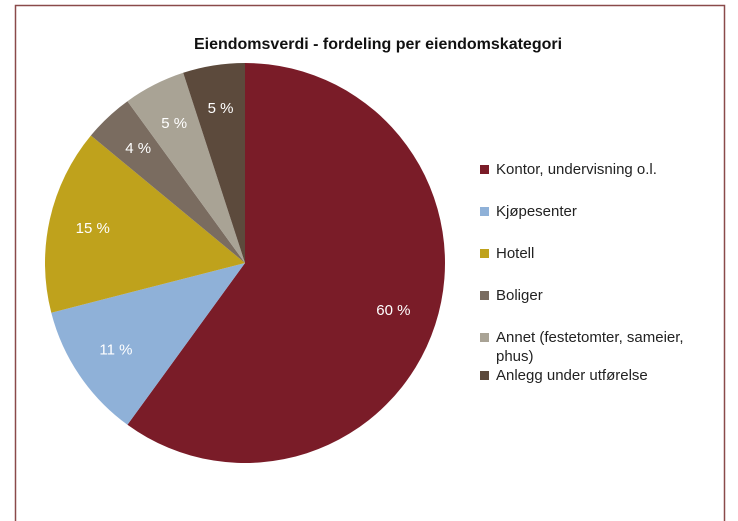 The image size is (738, 521). Describe the element at coordinates (572, 375) in the screenshot. I see `legend-label: Anlegg under utførelse` at that location.